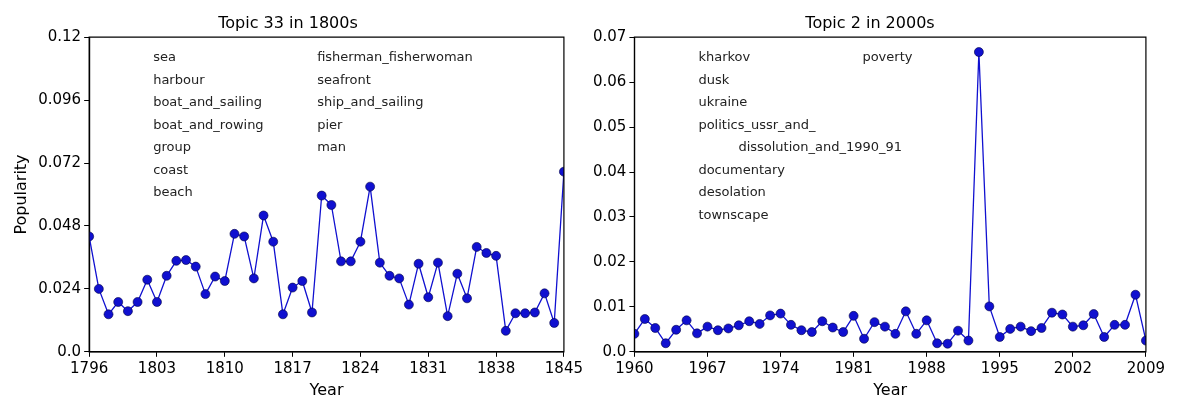 The width and height of the screenshot is (1178, 408). What do you see at coordinates (1146, 367) in the screenshot?
I see `x-tick-label: 2009` at bounding box center [1146, 367].